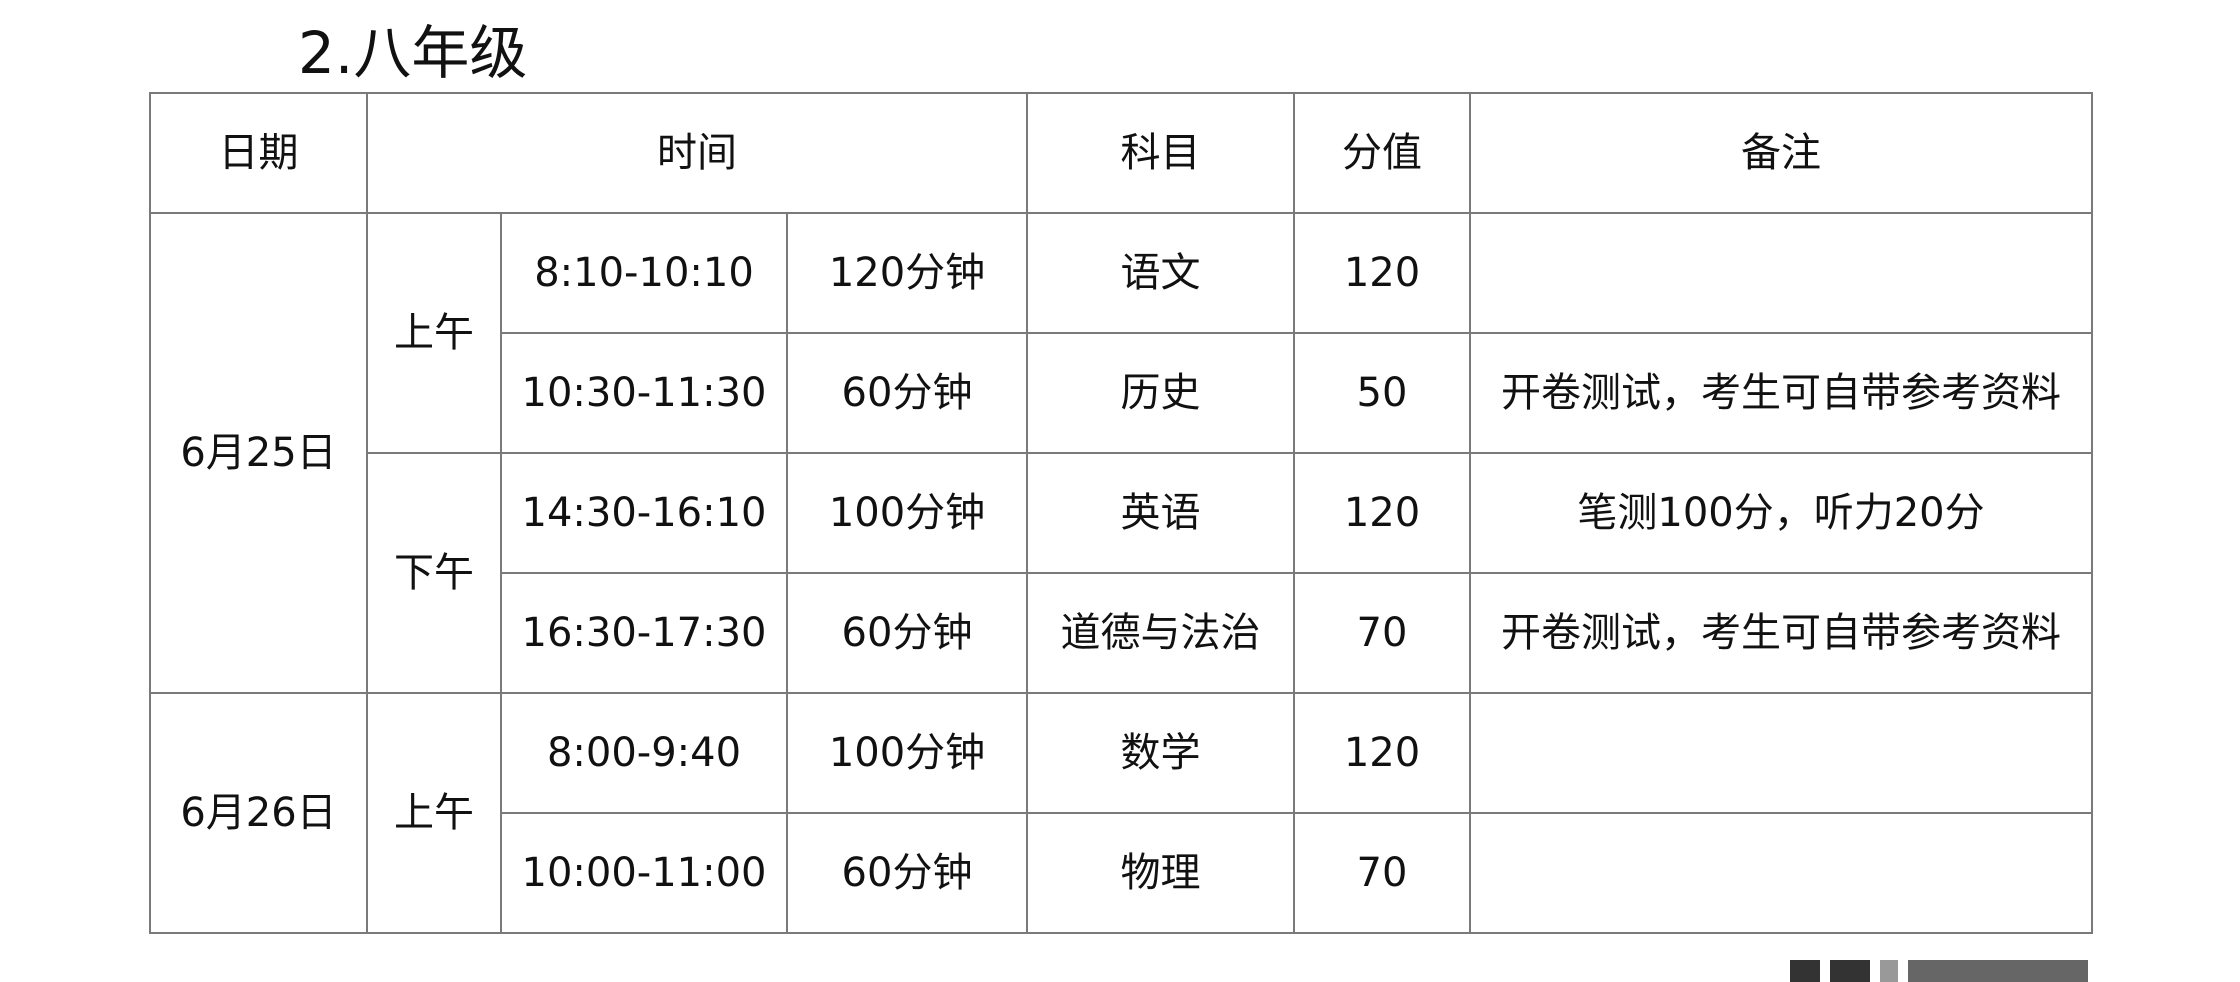  I want to click on subject-cell: 英语, so click(1160, 513).